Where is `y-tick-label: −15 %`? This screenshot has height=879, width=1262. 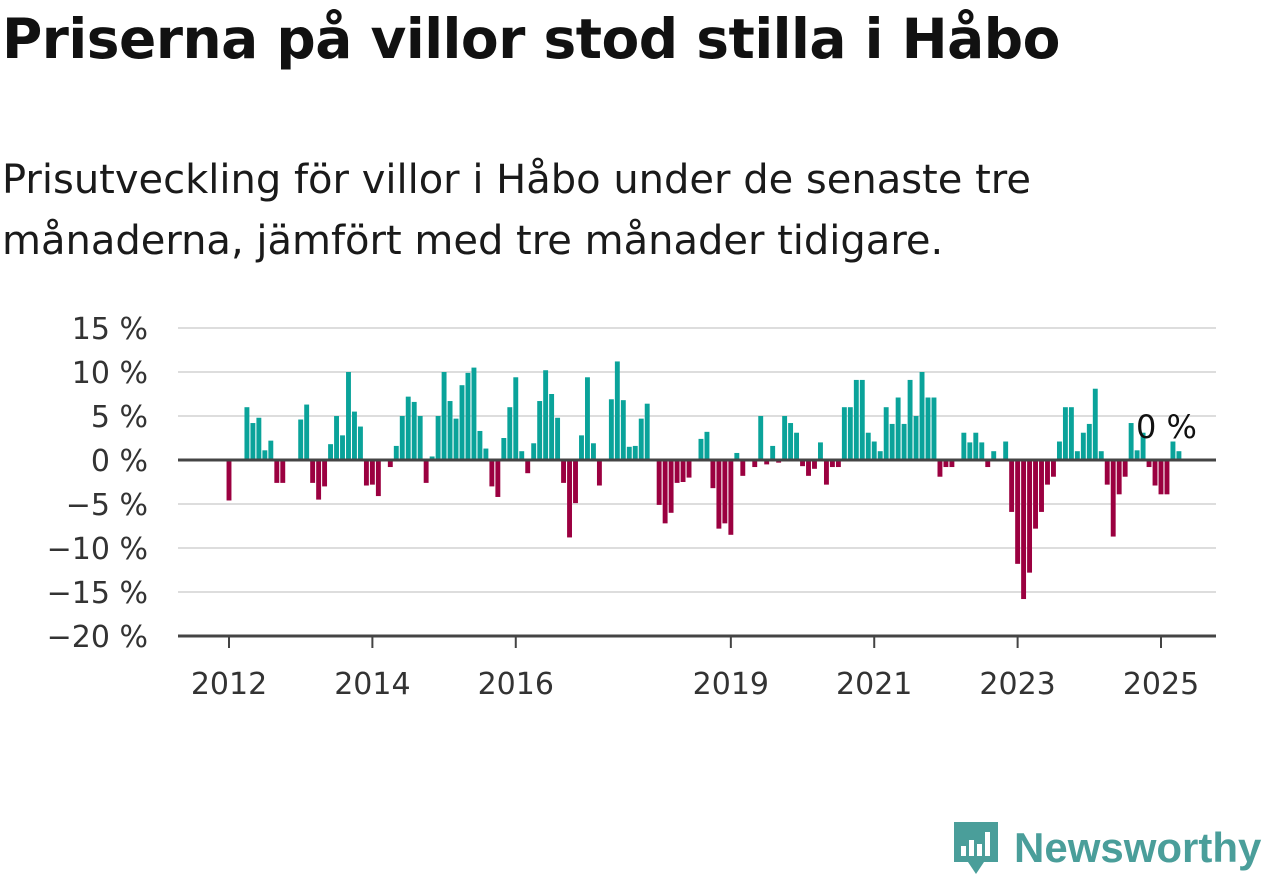 y-tick-label: −15 % is located at coordinates (97, 593).